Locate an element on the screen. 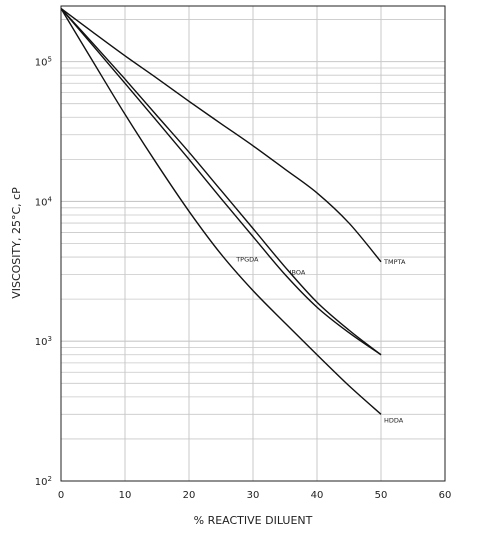  x-tick-label: 50 is located at coordinates (381, 495).